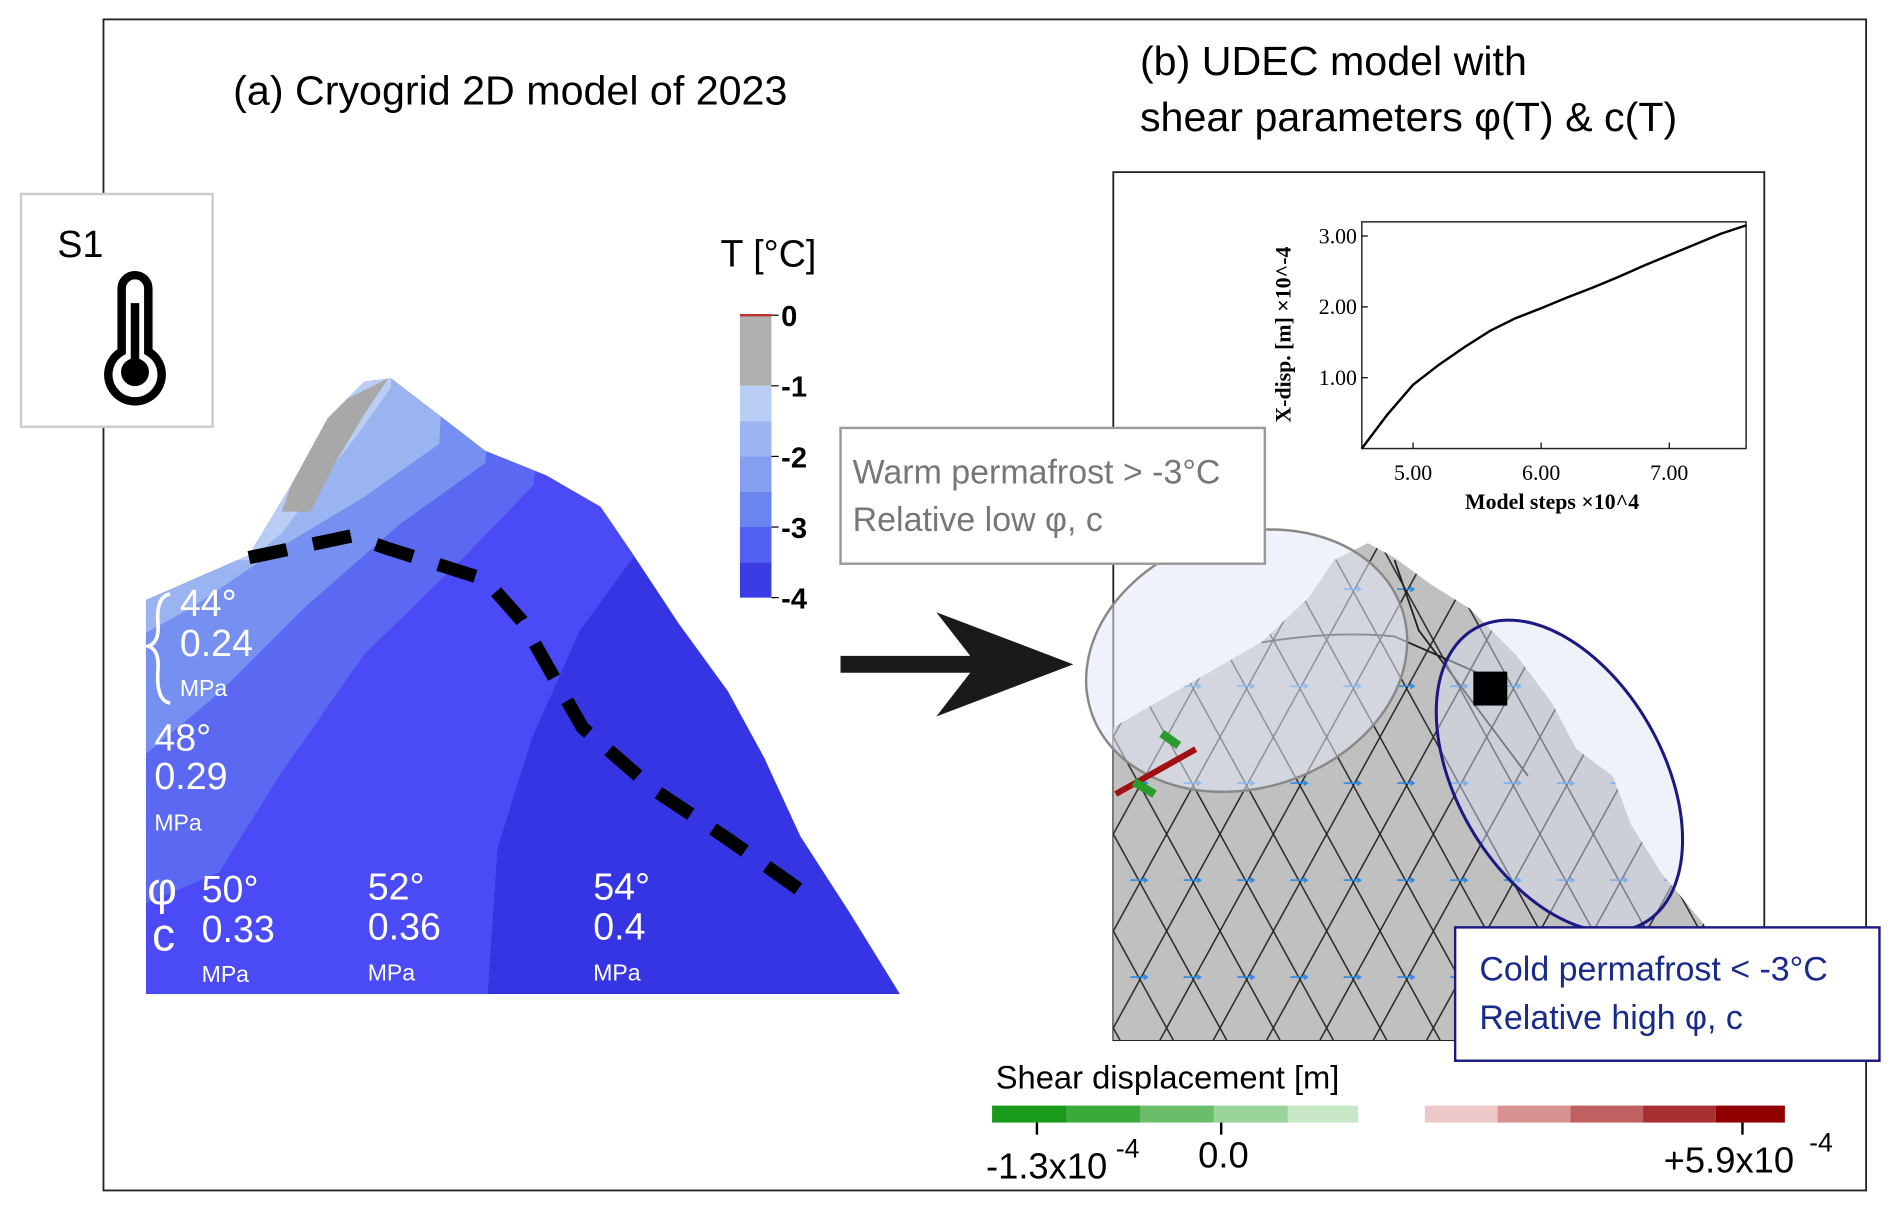  I want to click on phi-value: 44°, so click(208, 603).